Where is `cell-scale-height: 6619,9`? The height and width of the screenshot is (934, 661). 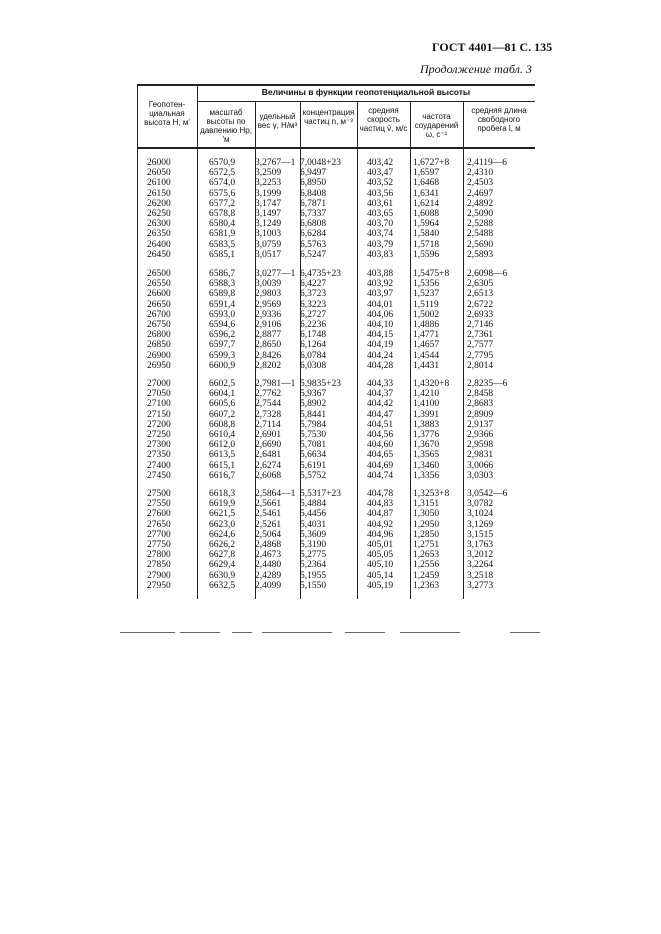
cell-scale-height: 6619,9 is located at coordinates (222, 504).